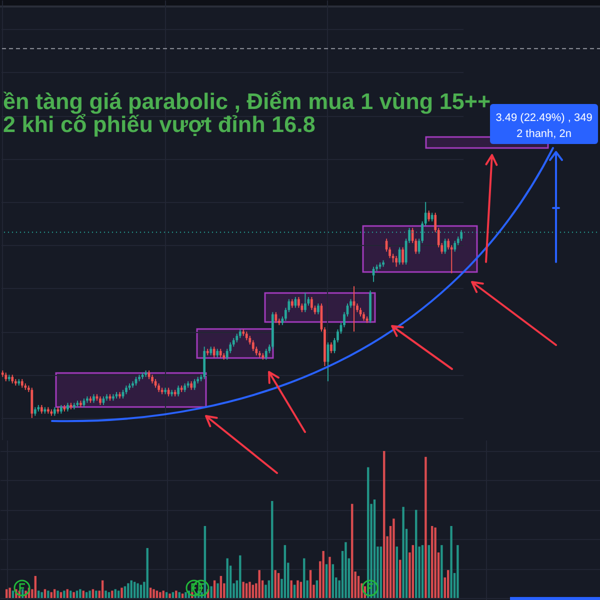 This screenshot has width=600, height=600. What do you see at coordinates (544, 118) in the screenshot?
I see `text: 3.49 (22.49%) , 349` at bounding box center [544, 118].